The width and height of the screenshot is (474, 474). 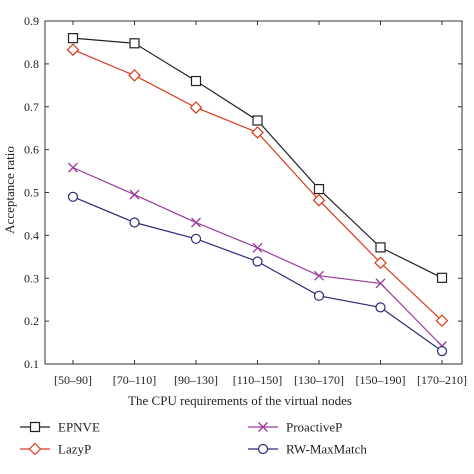 I want to click on y-tick-label: 0.4, so click(x=31, y=235).